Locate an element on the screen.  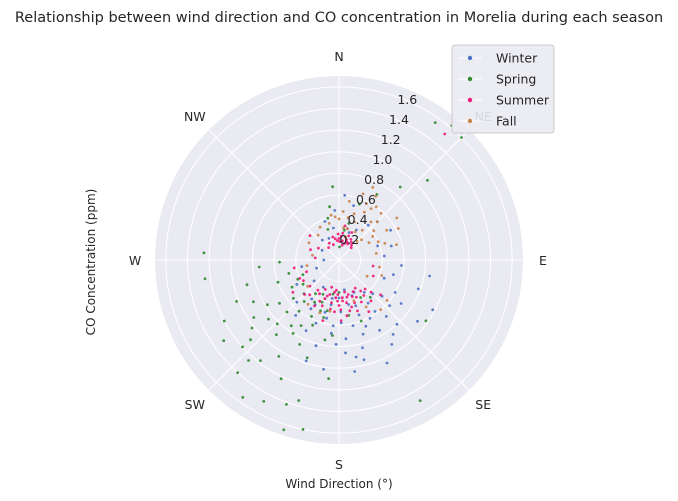
radial-tick-label-6: 1.2 is located at coordinates (391, 139).